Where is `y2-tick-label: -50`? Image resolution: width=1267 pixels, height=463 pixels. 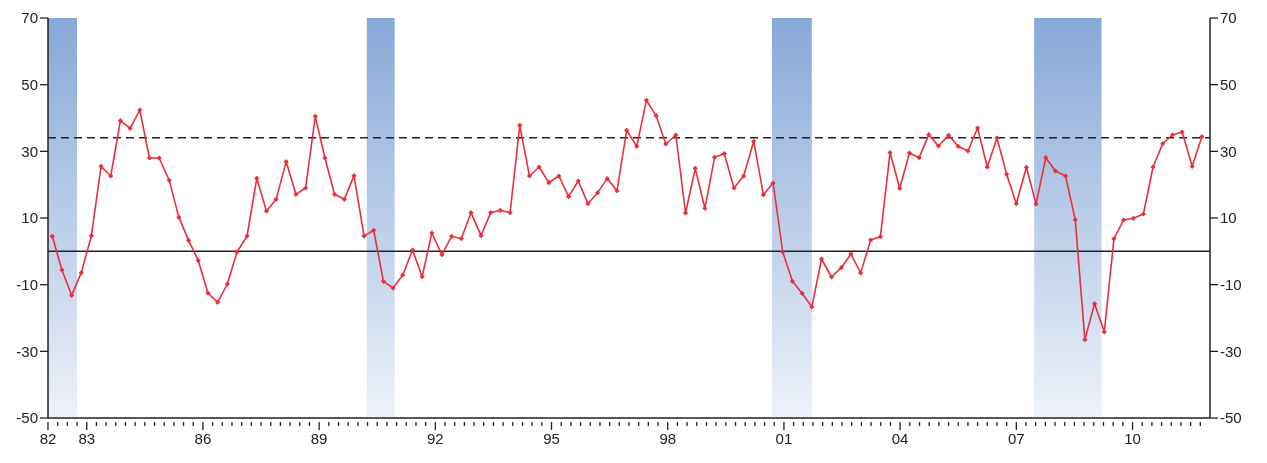 y2-tick-label: -50 is located at coordinates (1231, 418).